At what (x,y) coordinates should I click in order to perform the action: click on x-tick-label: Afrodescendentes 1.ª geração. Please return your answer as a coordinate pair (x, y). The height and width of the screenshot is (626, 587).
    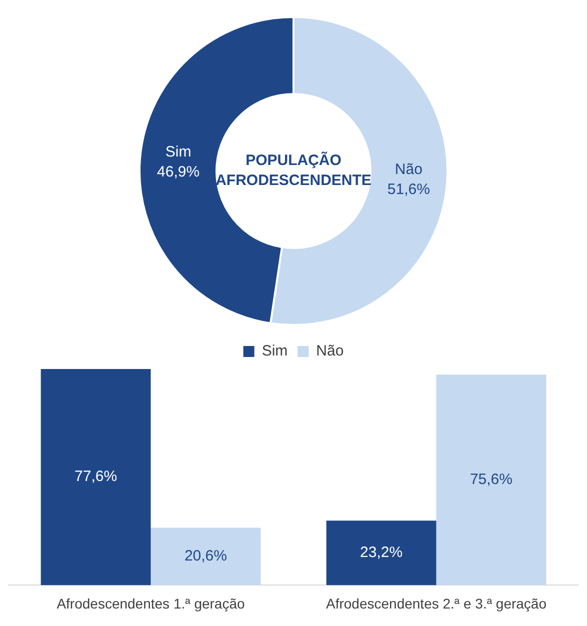
    Looking at the image, I should click on (150, 603).